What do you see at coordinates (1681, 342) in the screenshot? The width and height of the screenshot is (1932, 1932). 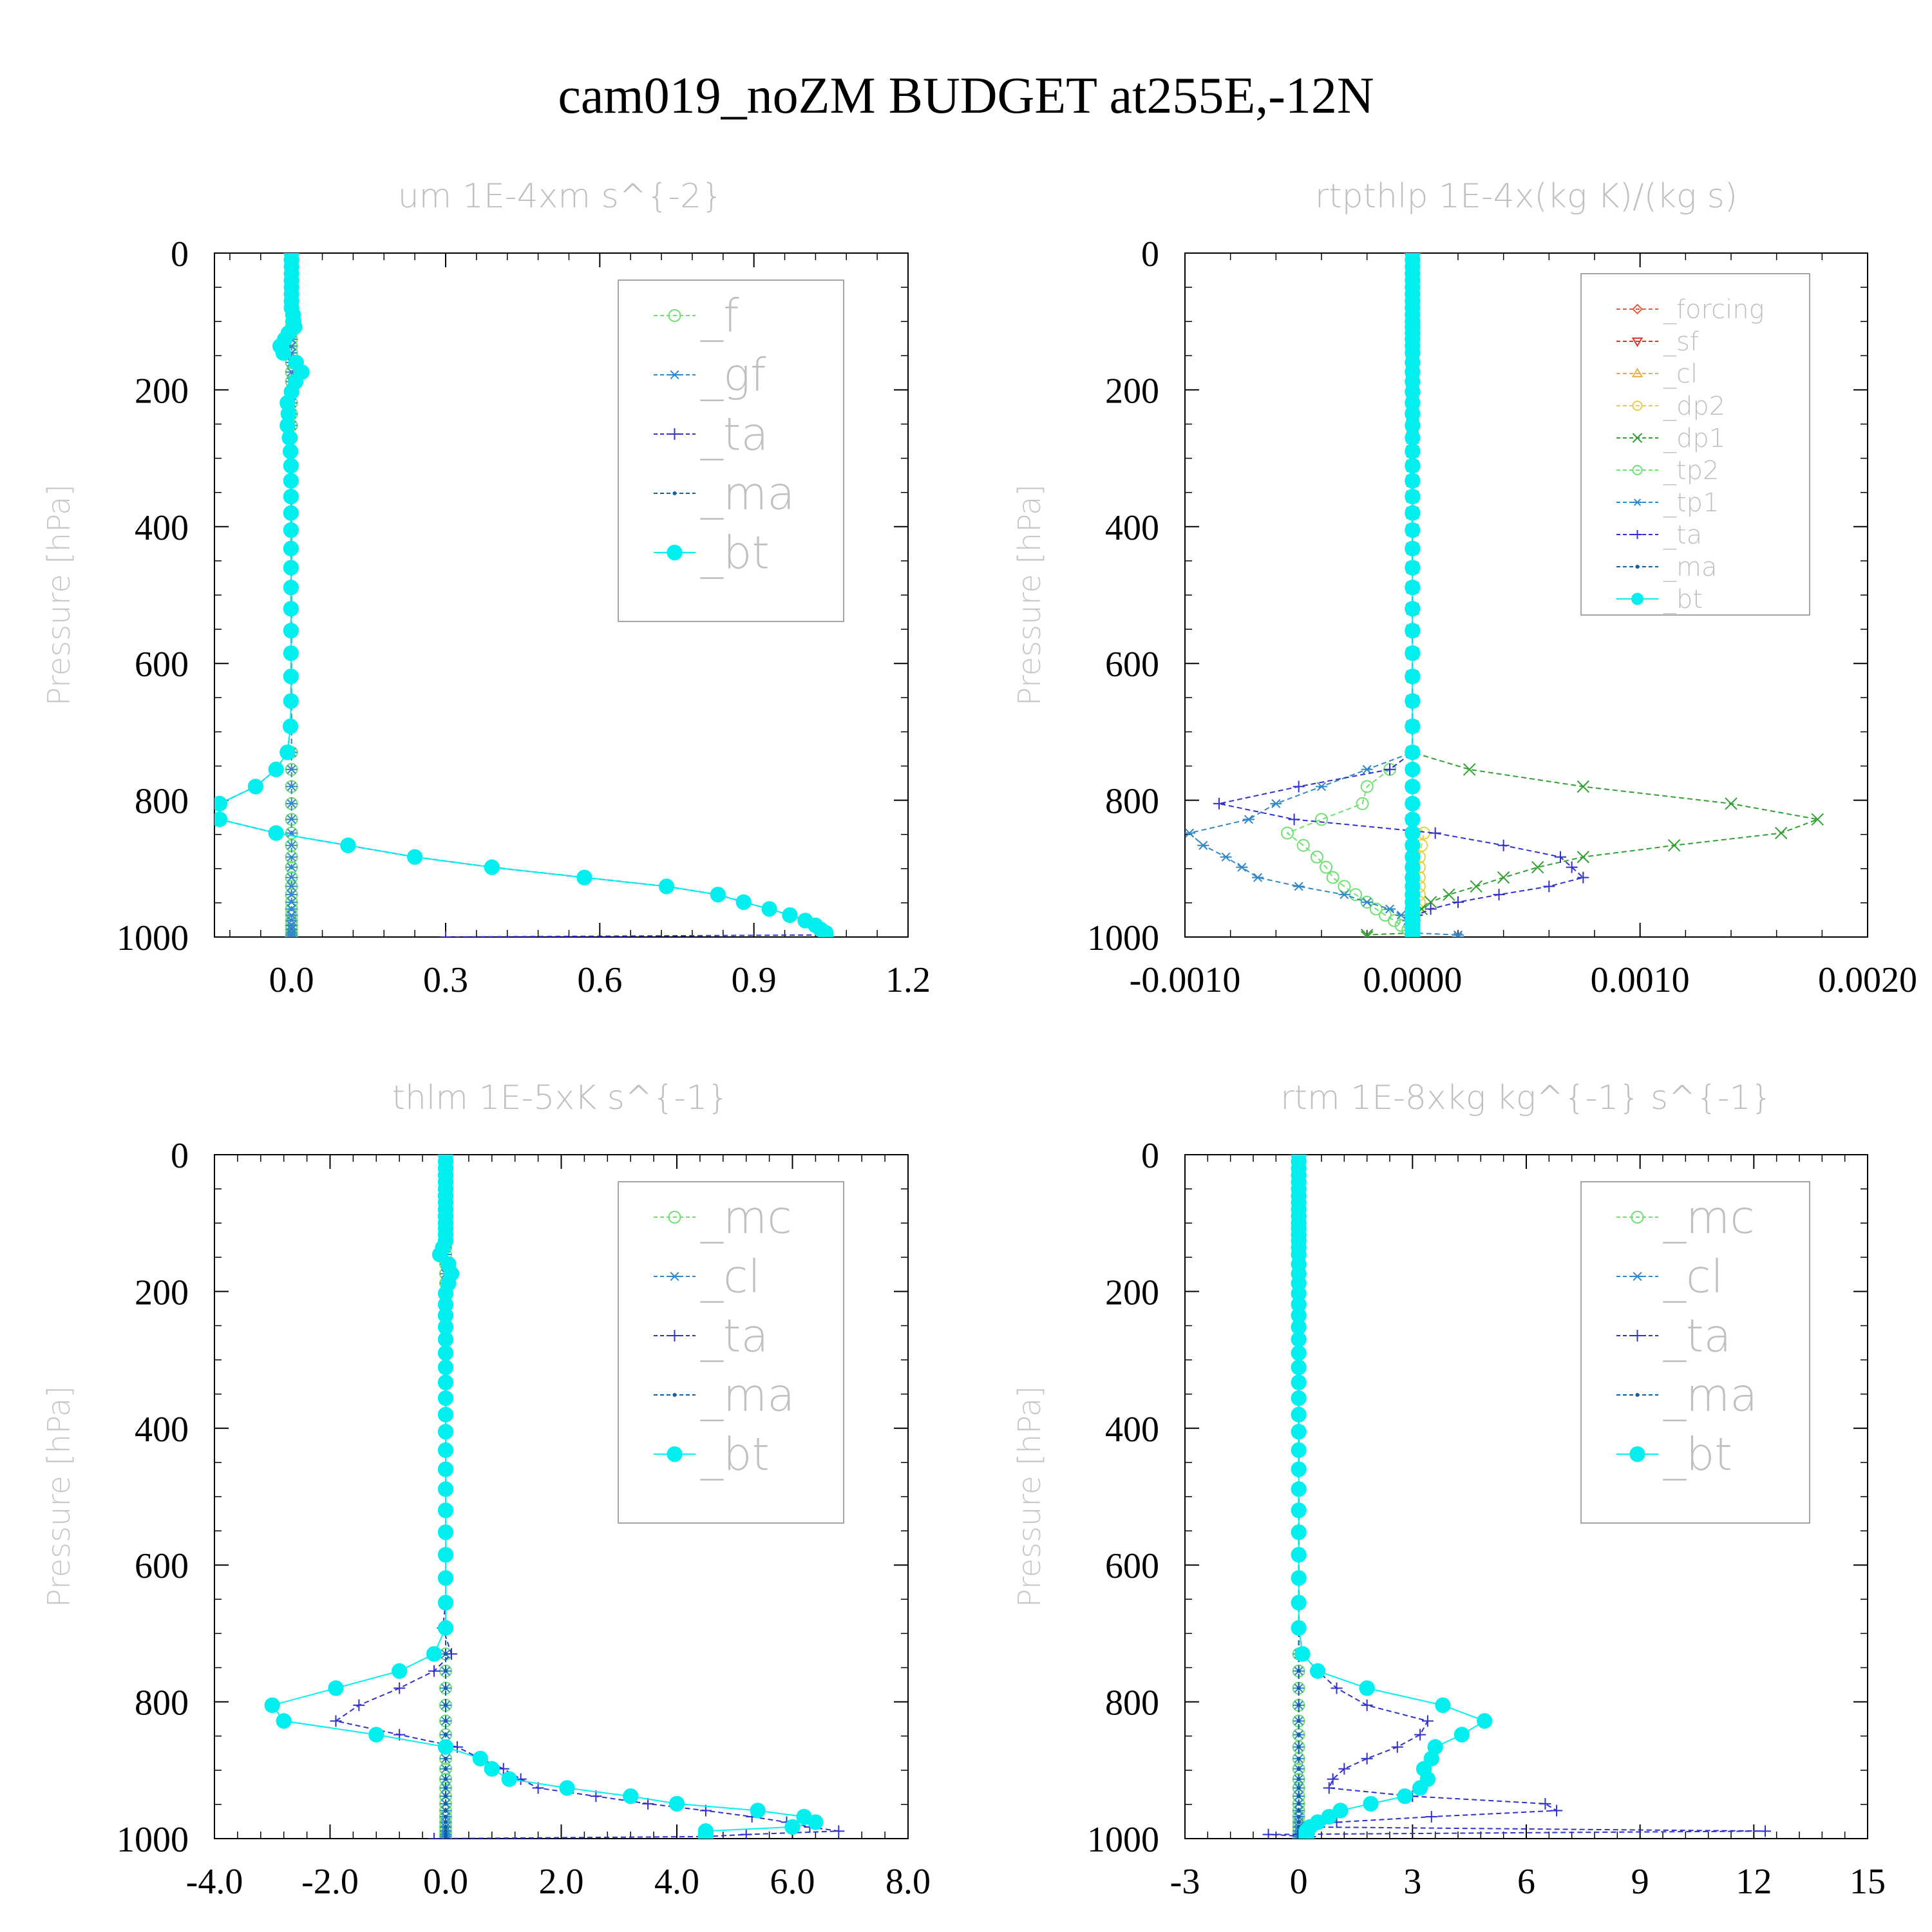 I see `legend-label: _sf` at bounding box center [1681, 342].